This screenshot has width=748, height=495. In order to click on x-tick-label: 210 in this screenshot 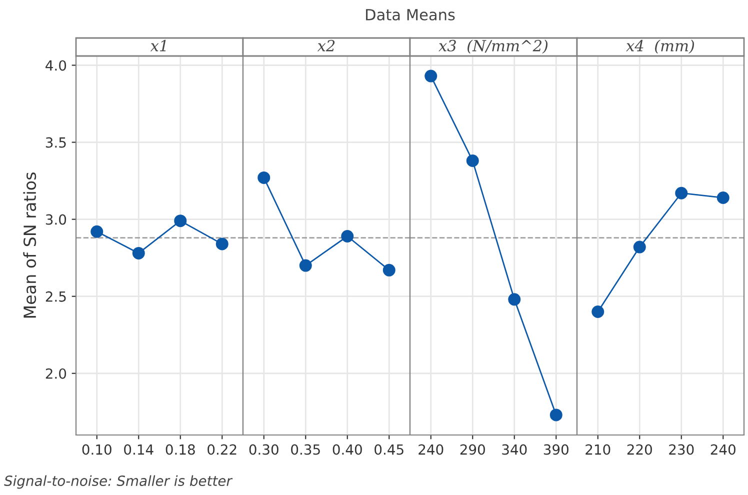, I will do `click(598, 449)`.